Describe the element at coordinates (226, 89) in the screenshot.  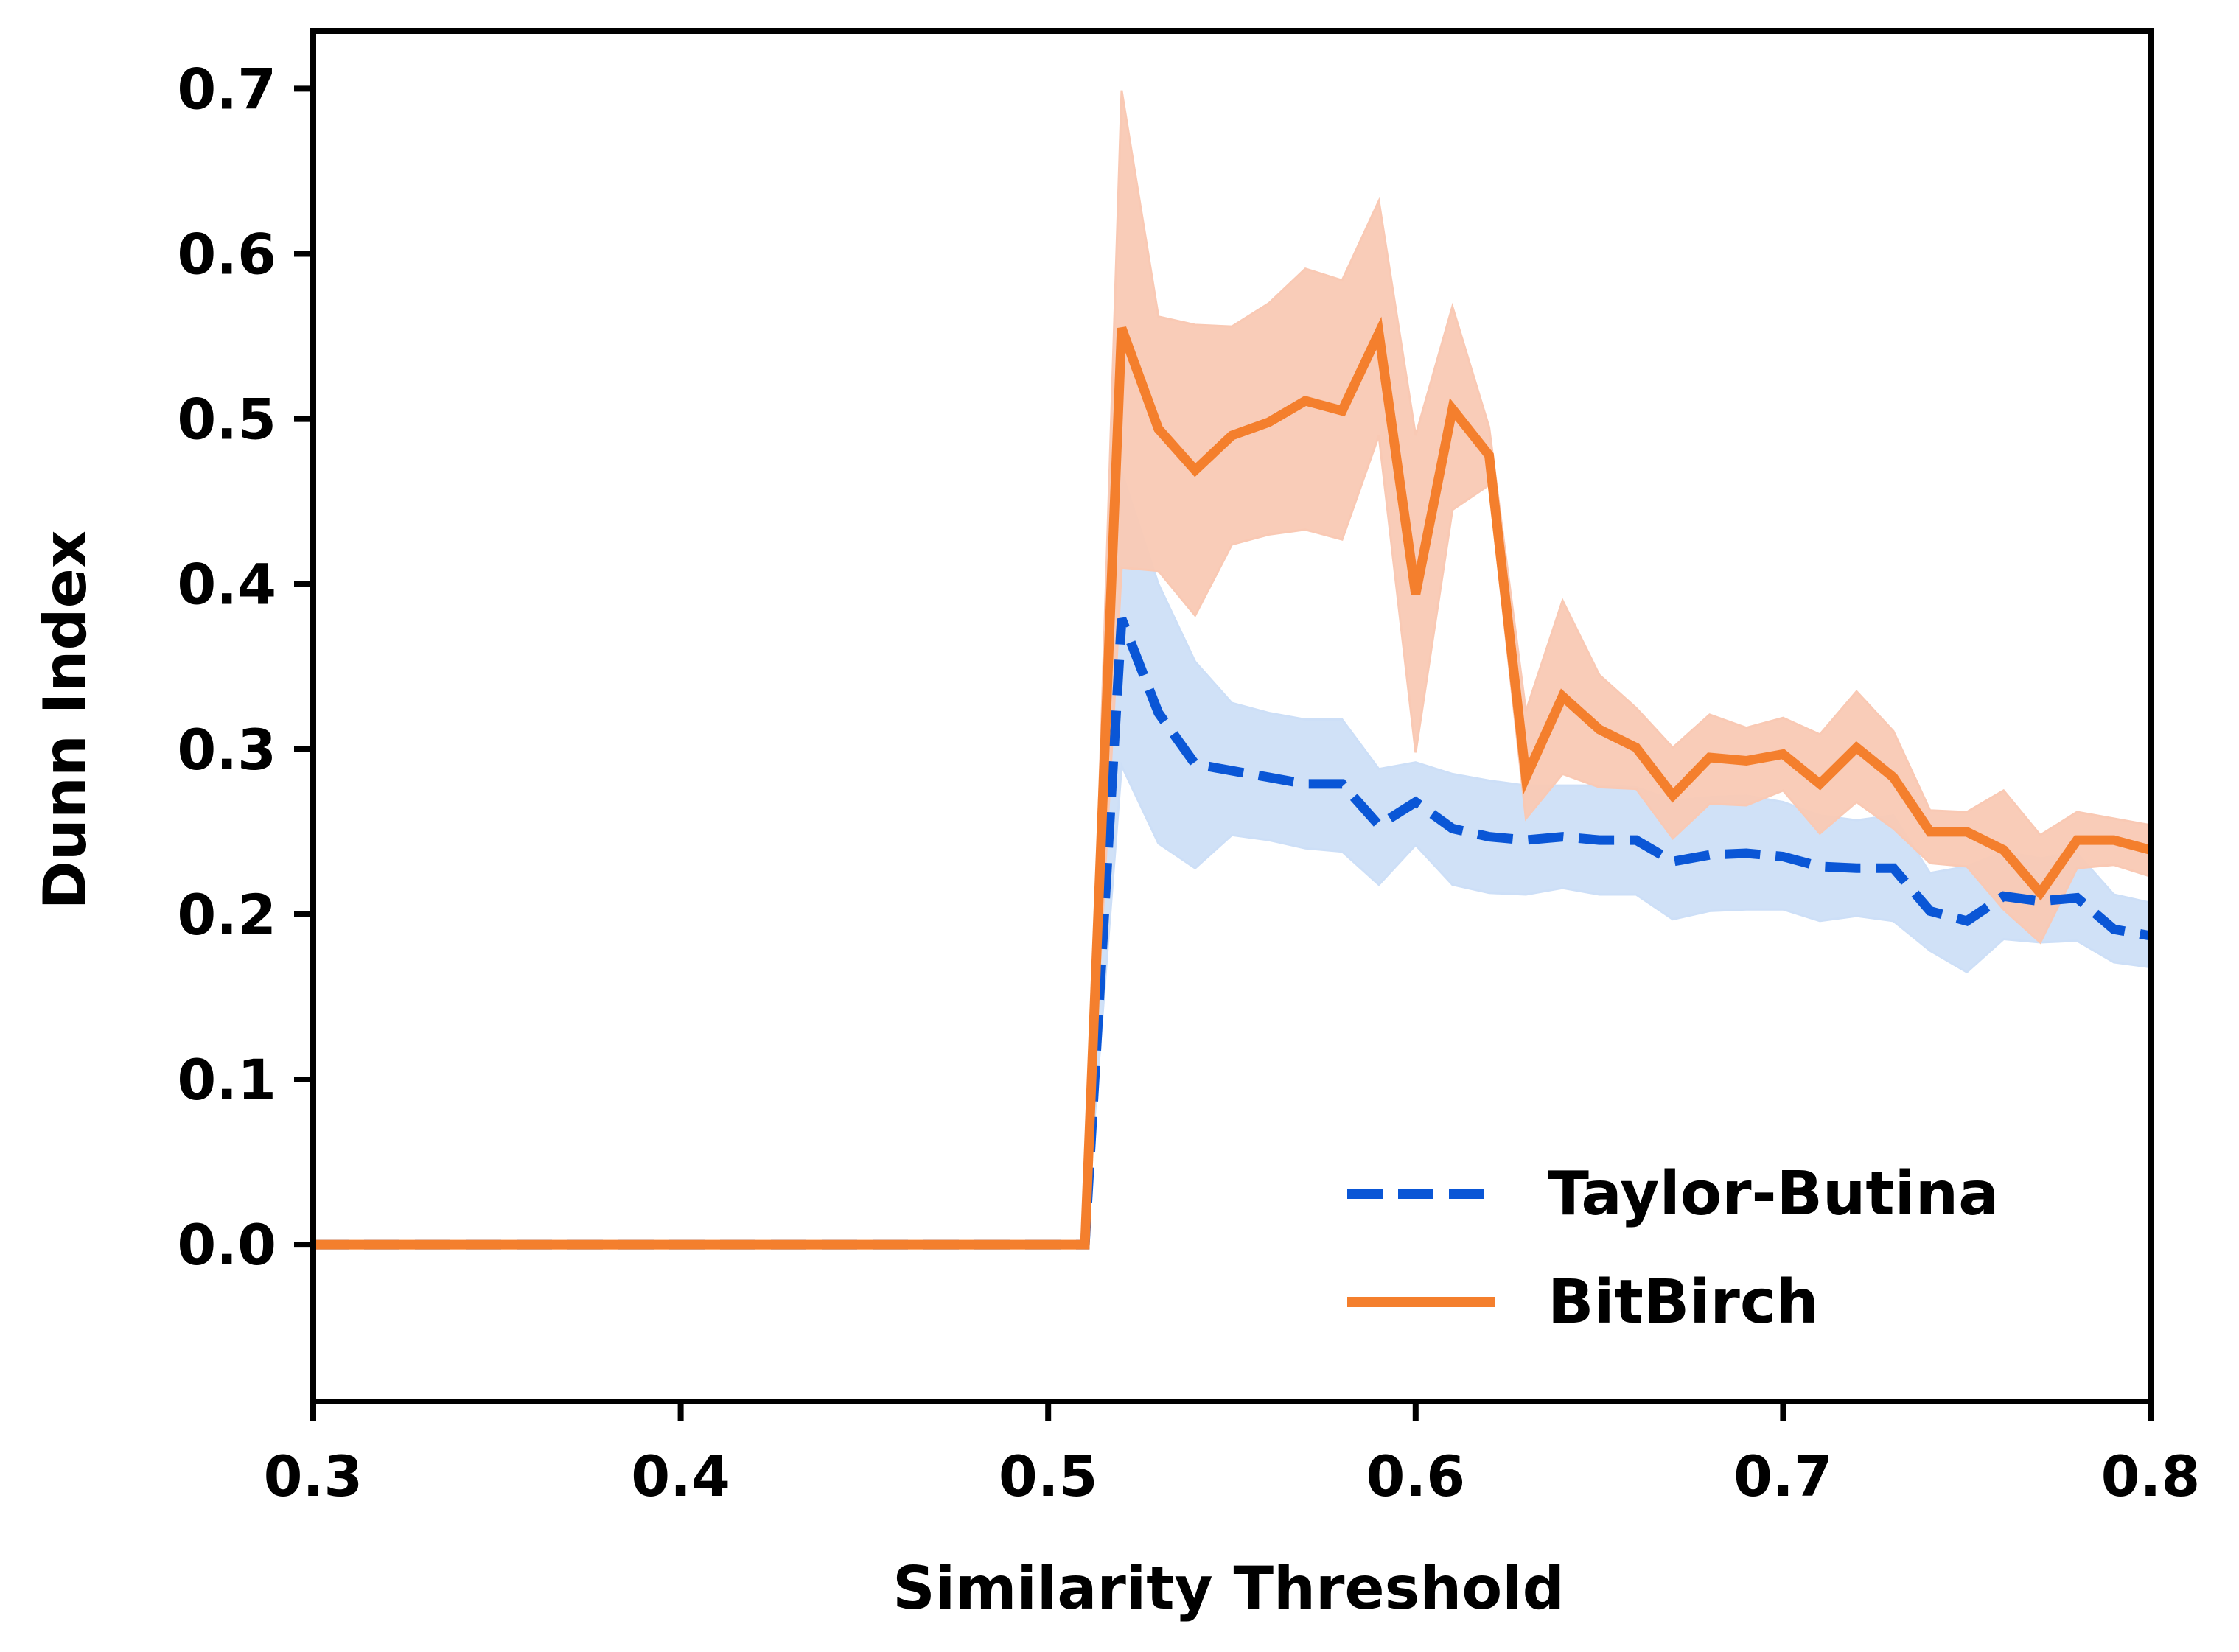
I see `y-tick-label: 0.7` at that location.